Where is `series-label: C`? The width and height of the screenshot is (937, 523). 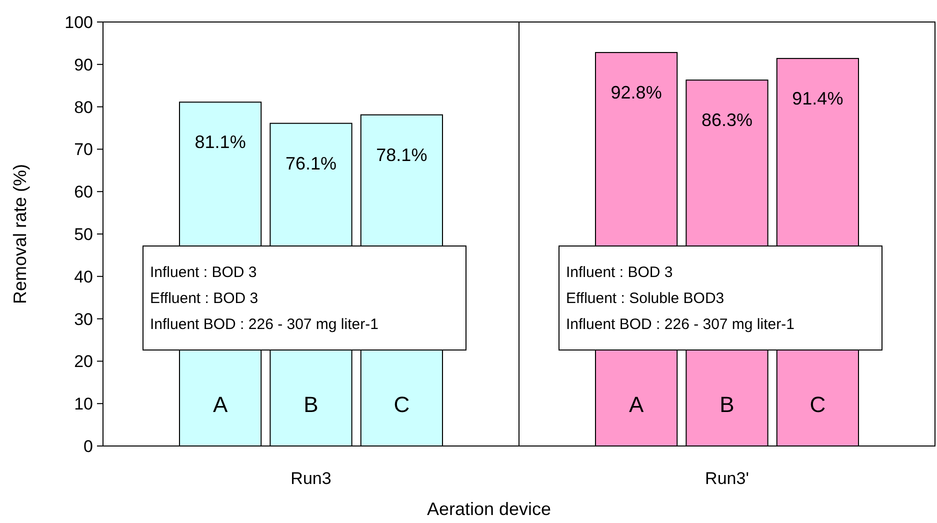
series-label: C is located at coordinates (402, 404).